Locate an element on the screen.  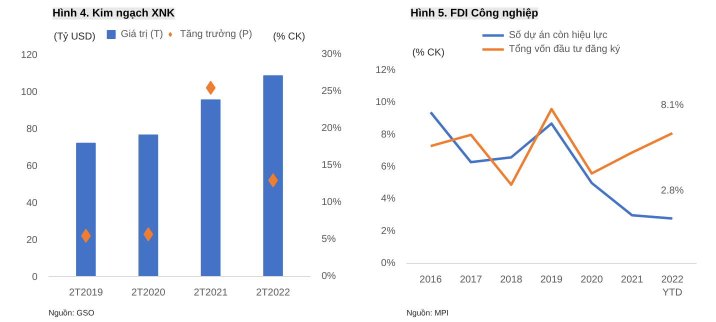
y2-tick-label: 15% is located at coordinates (332, 165).